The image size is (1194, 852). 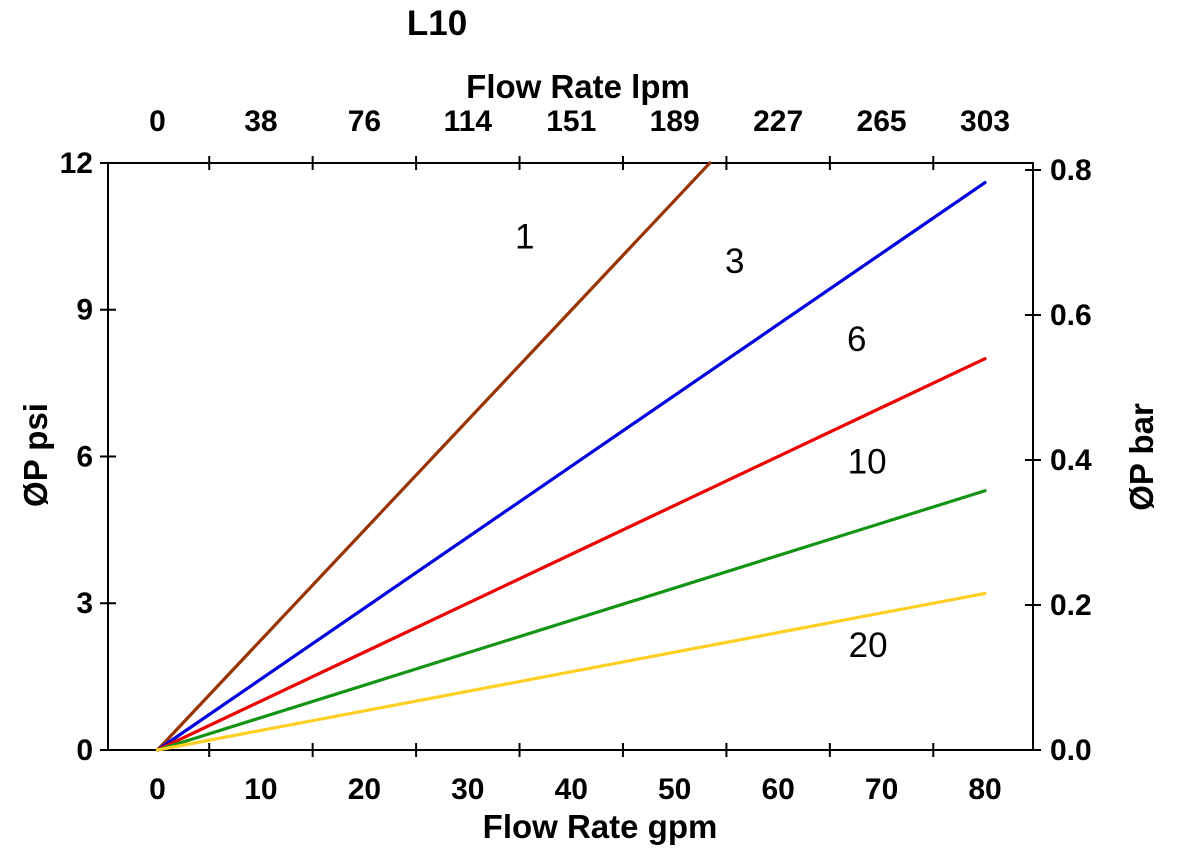 I want to click on y2-axis-tick-label: 0.6, so click(x=1071, y=315).